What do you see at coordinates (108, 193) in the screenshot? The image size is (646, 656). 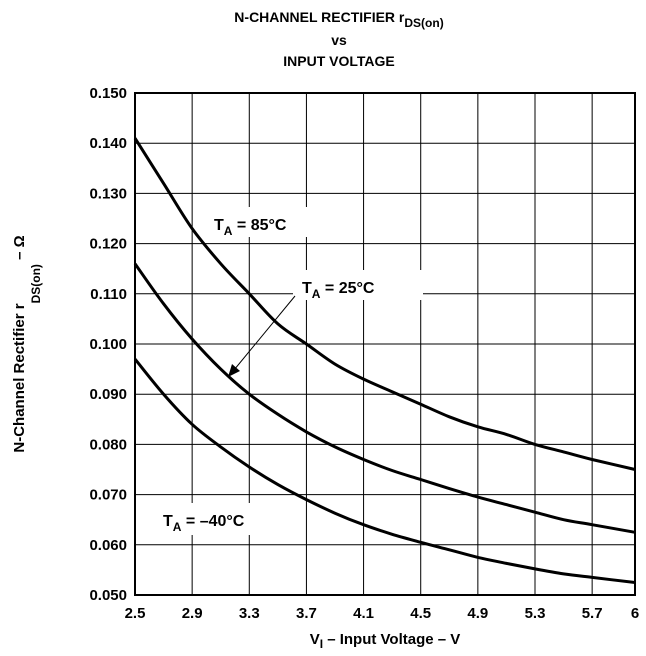 I see `y-tick-label: 0.130` at bounding box center [108, 193].